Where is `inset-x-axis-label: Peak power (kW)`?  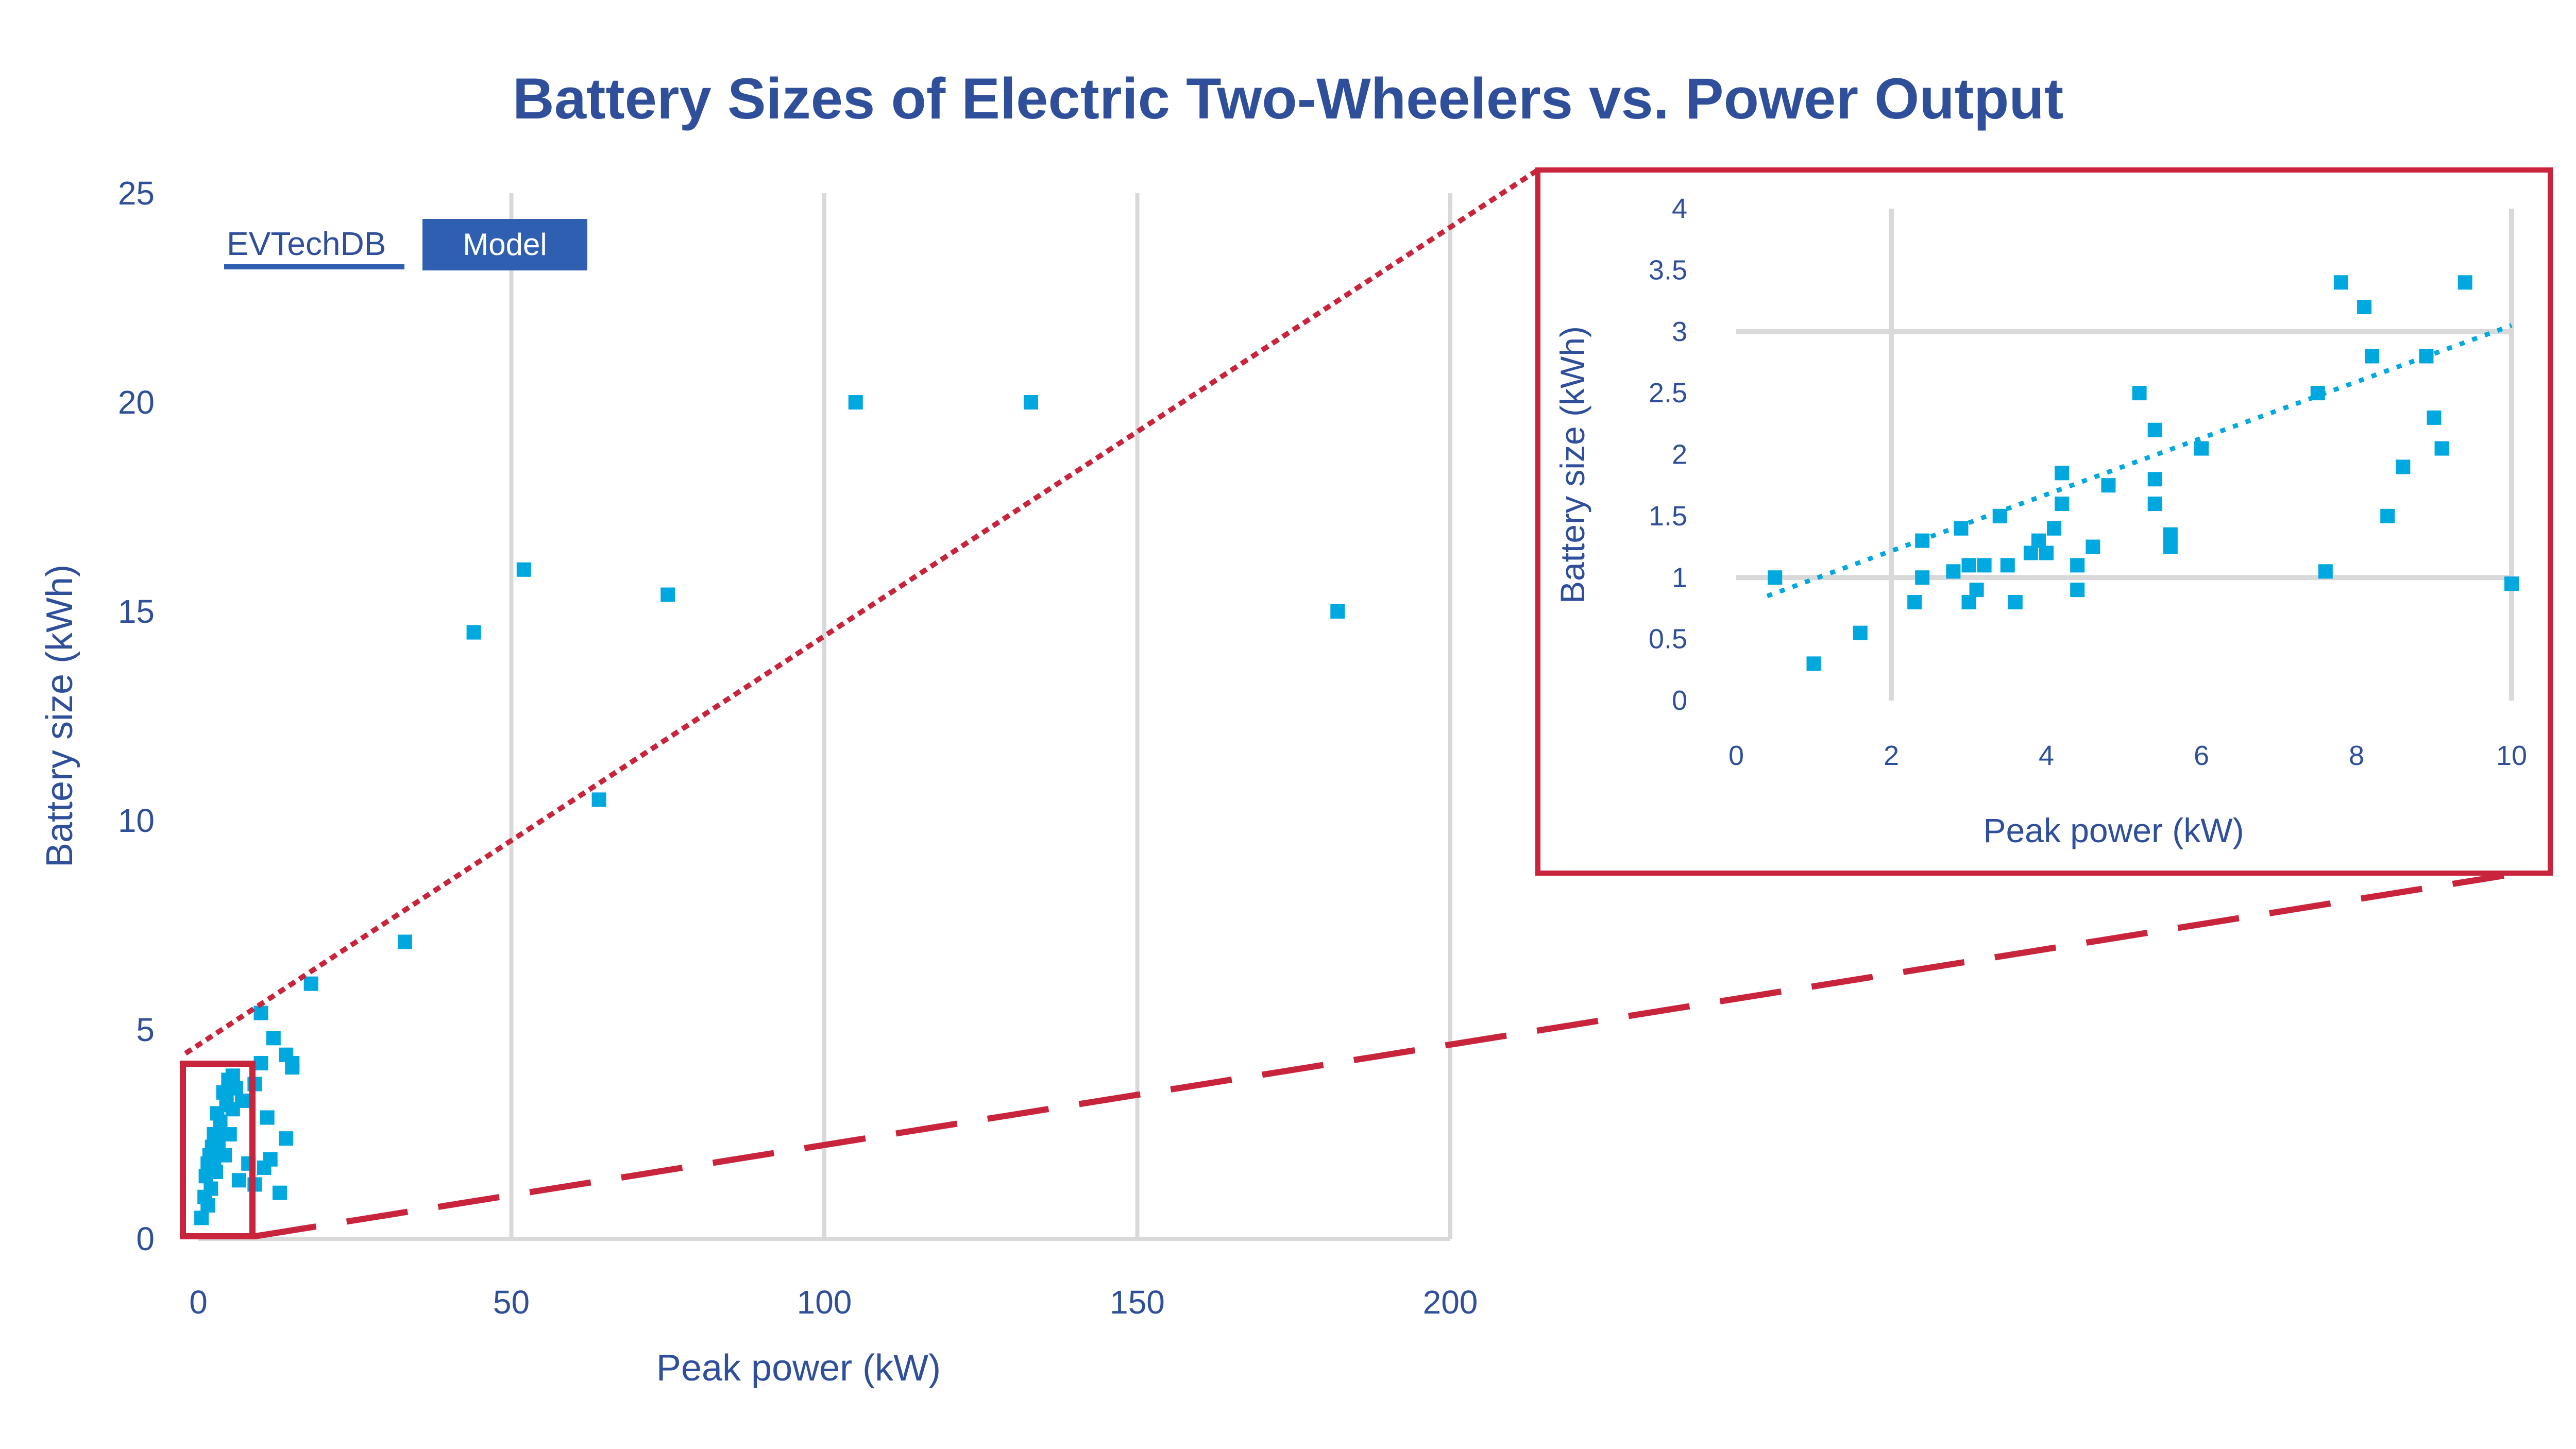
inset-x-axis-label: Peak power (kW) is located at coordinates (2113, 830).